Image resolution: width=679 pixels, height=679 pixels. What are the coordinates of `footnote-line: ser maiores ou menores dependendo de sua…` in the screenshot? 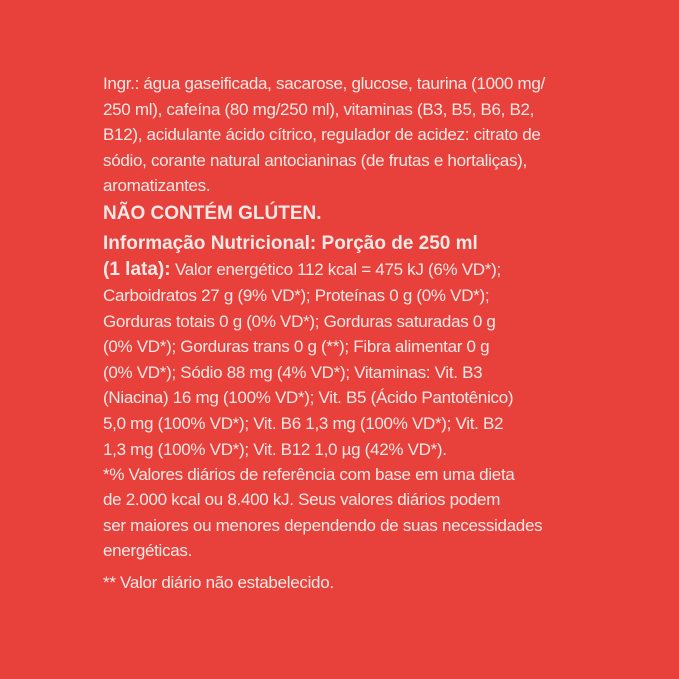 It's located at (323, 525).